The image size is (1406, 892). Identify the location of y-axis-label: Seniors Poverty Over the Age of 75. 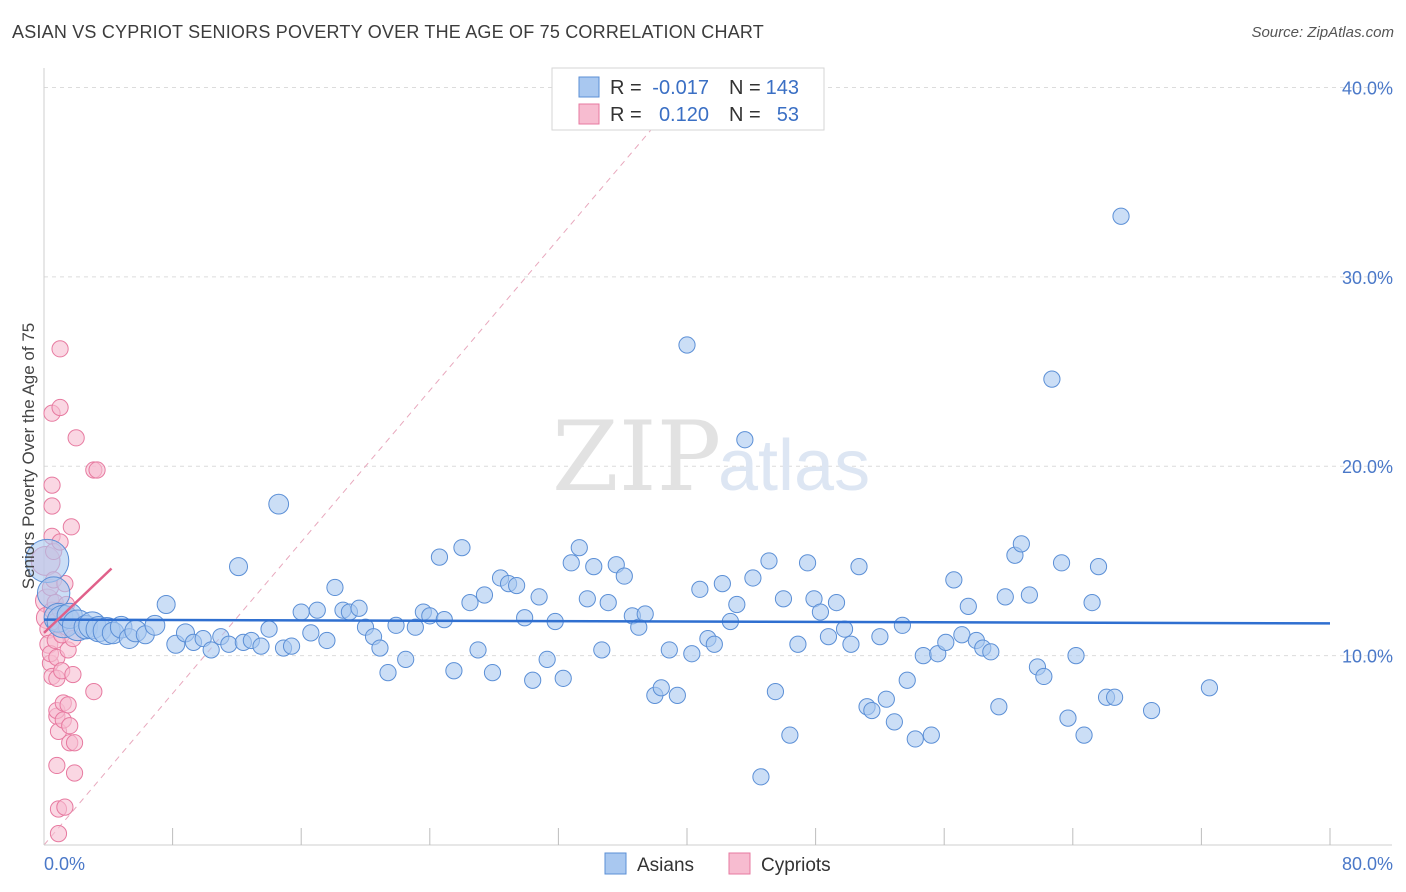
(28, 456).